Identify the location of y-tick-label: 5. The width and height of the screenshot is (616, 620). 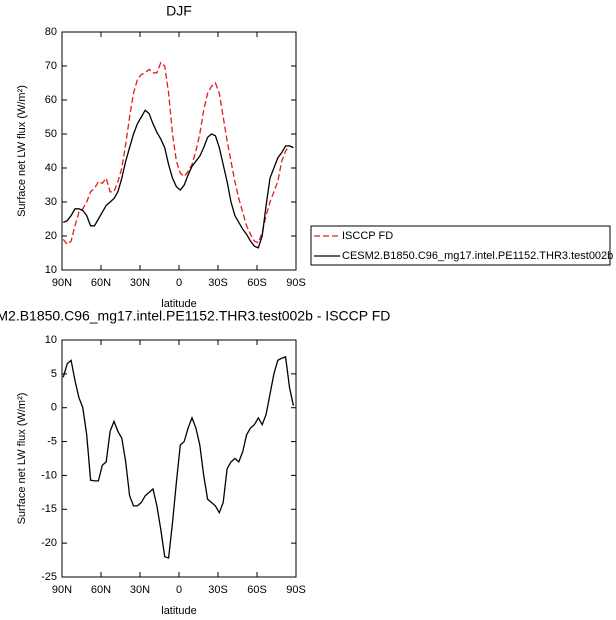
(54, 374).